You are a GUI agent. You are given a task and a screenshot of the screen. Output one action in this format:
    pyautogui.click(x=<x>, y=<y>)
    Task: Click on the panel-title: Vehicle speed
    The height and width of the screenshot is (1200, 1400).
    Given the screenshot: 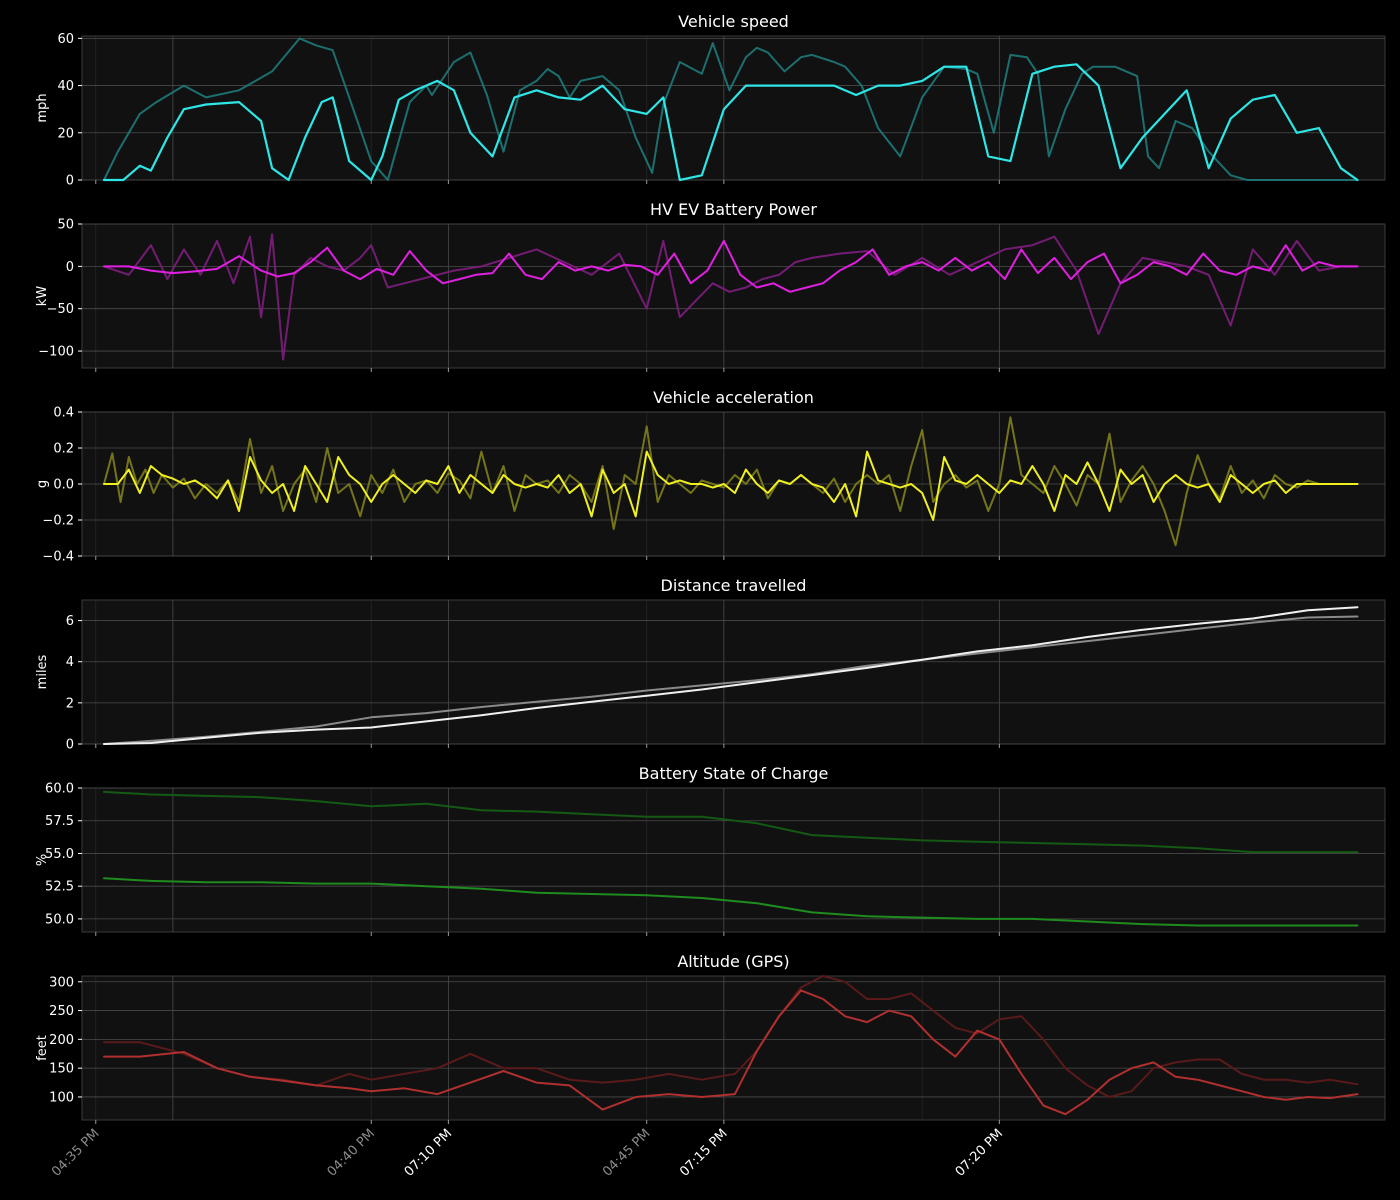 What is the action you would take?
    pyautogui.click(x=733, y=21)
    